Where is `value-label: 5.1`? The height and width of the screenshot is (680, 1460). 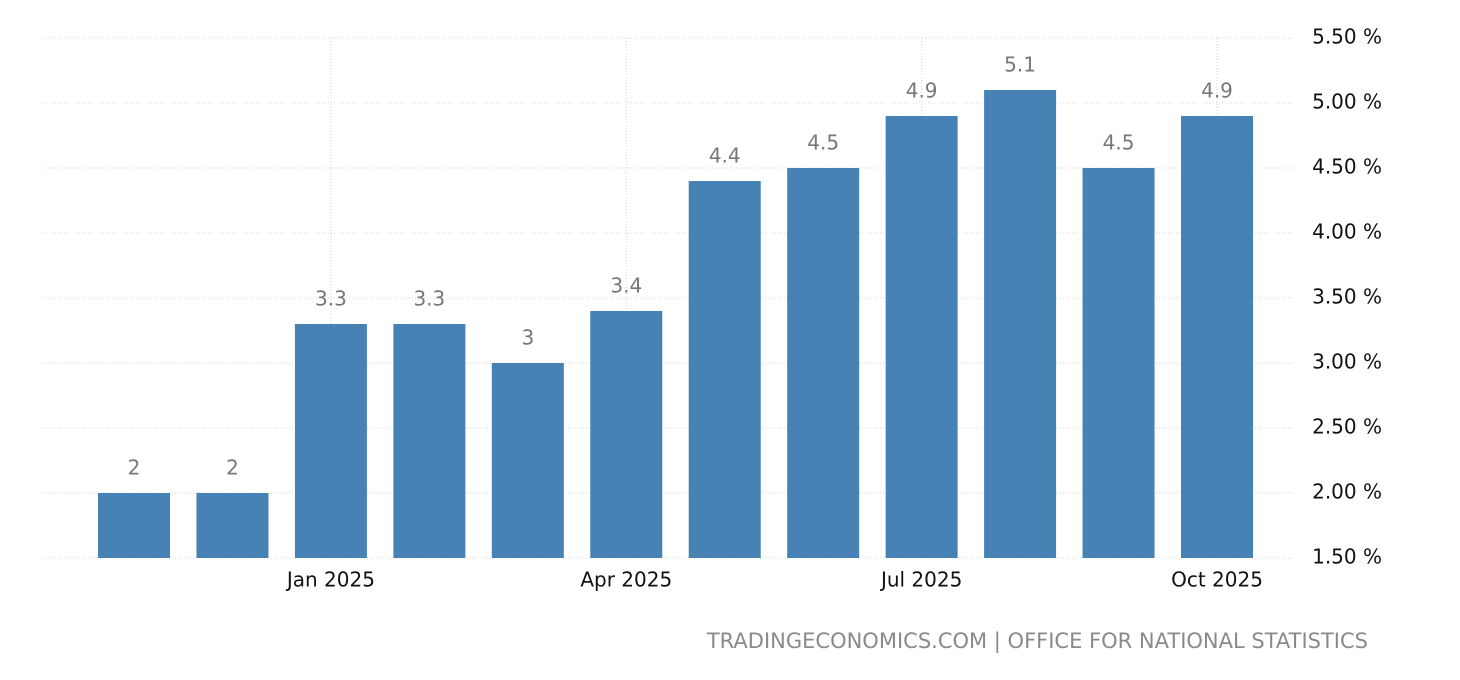 value-label: 5.1 is located at coordinates (1020, 65).